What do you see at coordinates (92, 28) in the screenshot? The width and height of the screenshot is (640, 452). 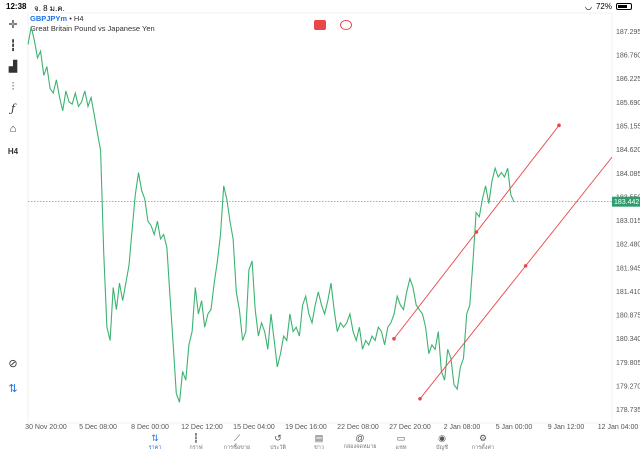 I see `symbol-description: Great Britain Pound vs Japanese Yen` at bounding box center [92, 28].